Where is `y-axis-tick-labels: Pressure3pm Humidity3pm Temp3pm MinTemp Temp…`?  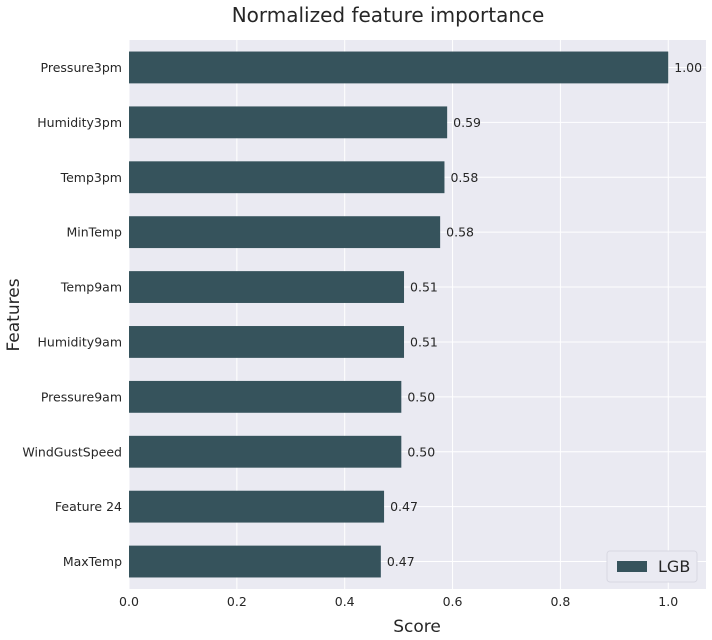 y-axis-tick-labels: Pressure3pm Humidity3pm Temp3pm MinTemp Temp… is located at coordinates (72, 314).